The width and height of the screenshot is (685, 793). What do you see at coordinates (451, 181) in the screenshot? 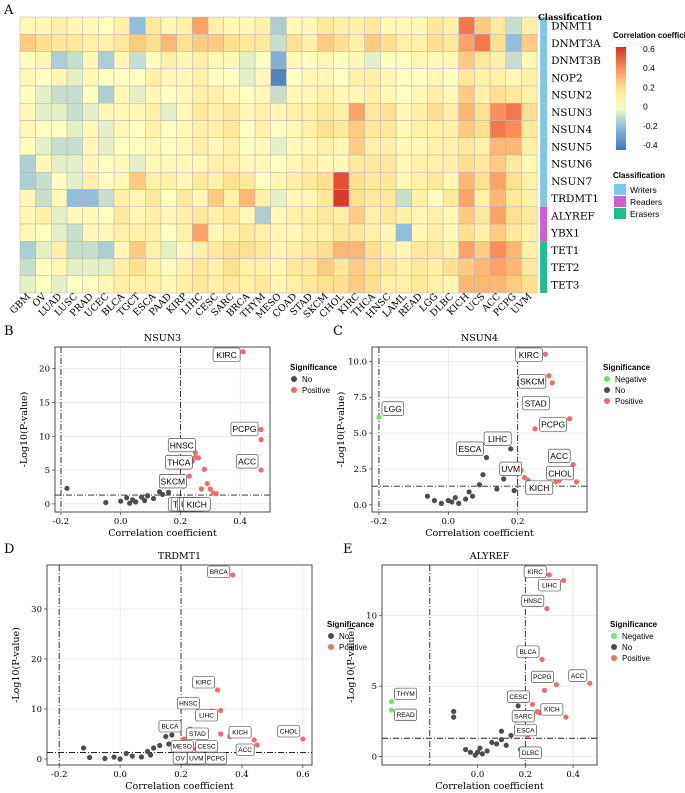
I see `heatmap-cell-nsun7-dlbc` at bounding box center [451, 181].